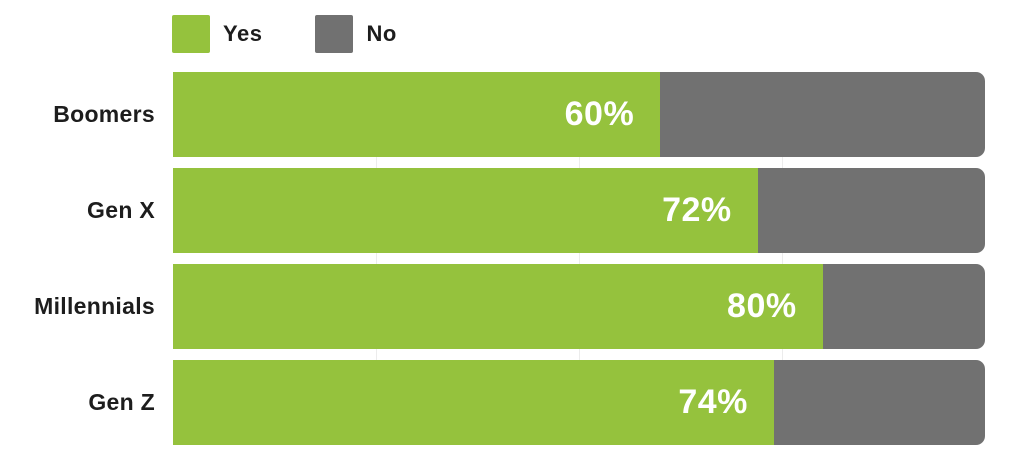 This screenshot has height=465, width=1024. What do you see at coordinates (782, 258) in the screenshot?
I see `gridline-75pct` at bounding box center [782, 258].